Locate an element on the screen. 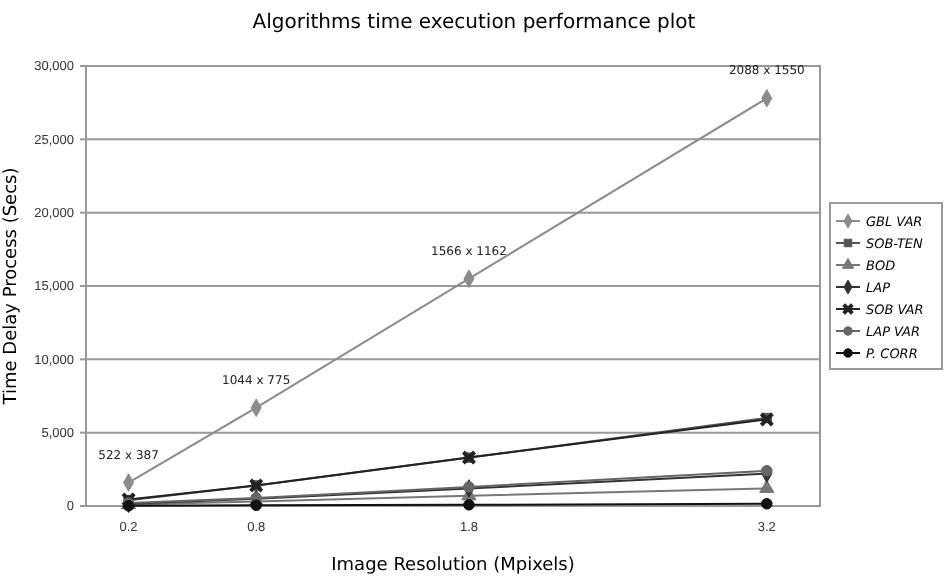  x-axis-title: Image Resolution (Mpixels) is located at coordinates (453, 566).